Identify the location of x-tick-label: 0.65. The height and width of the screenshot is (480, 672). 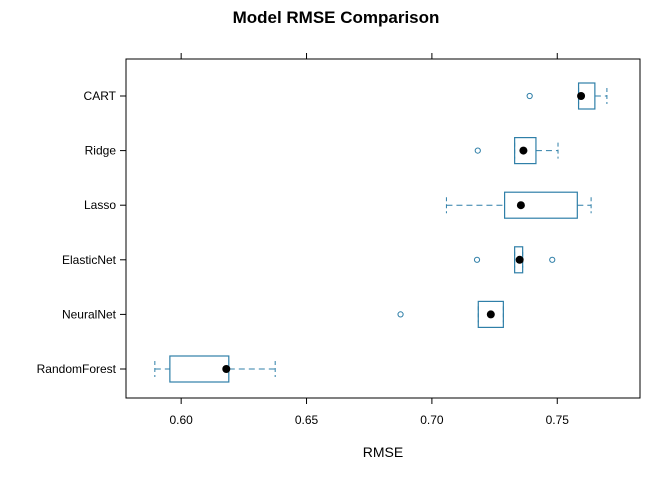
(307, 420).